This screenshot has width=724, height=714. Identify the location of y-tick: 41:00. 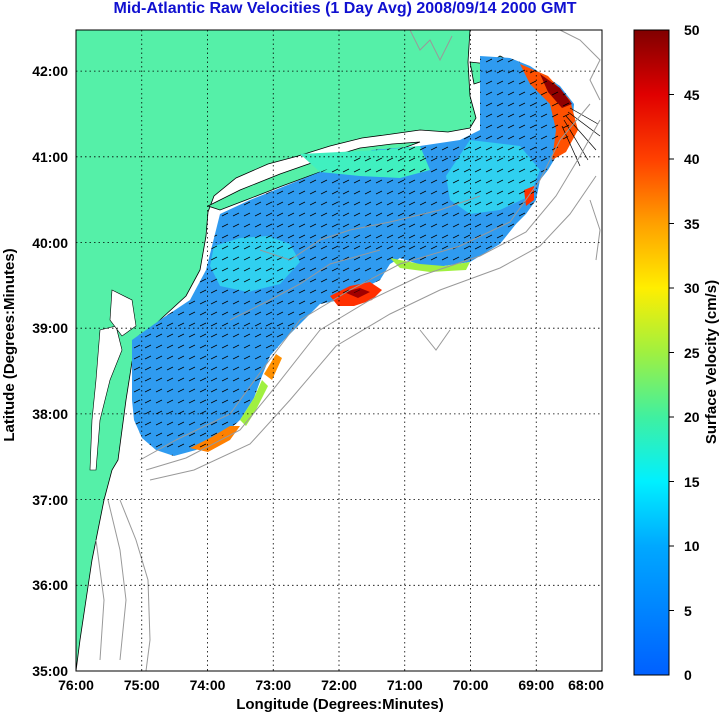
(50, 157).